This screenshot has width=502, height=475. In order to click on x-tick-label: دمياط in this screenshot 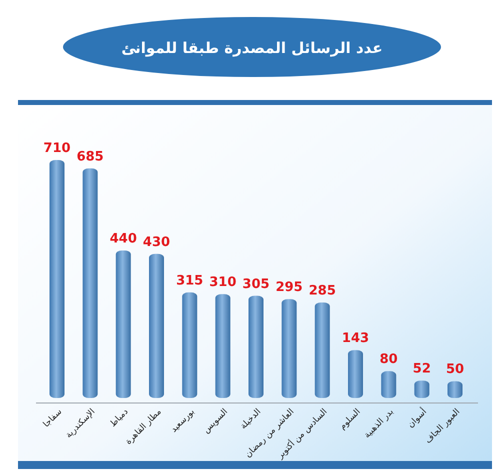, I will do `click(119, 418)`.